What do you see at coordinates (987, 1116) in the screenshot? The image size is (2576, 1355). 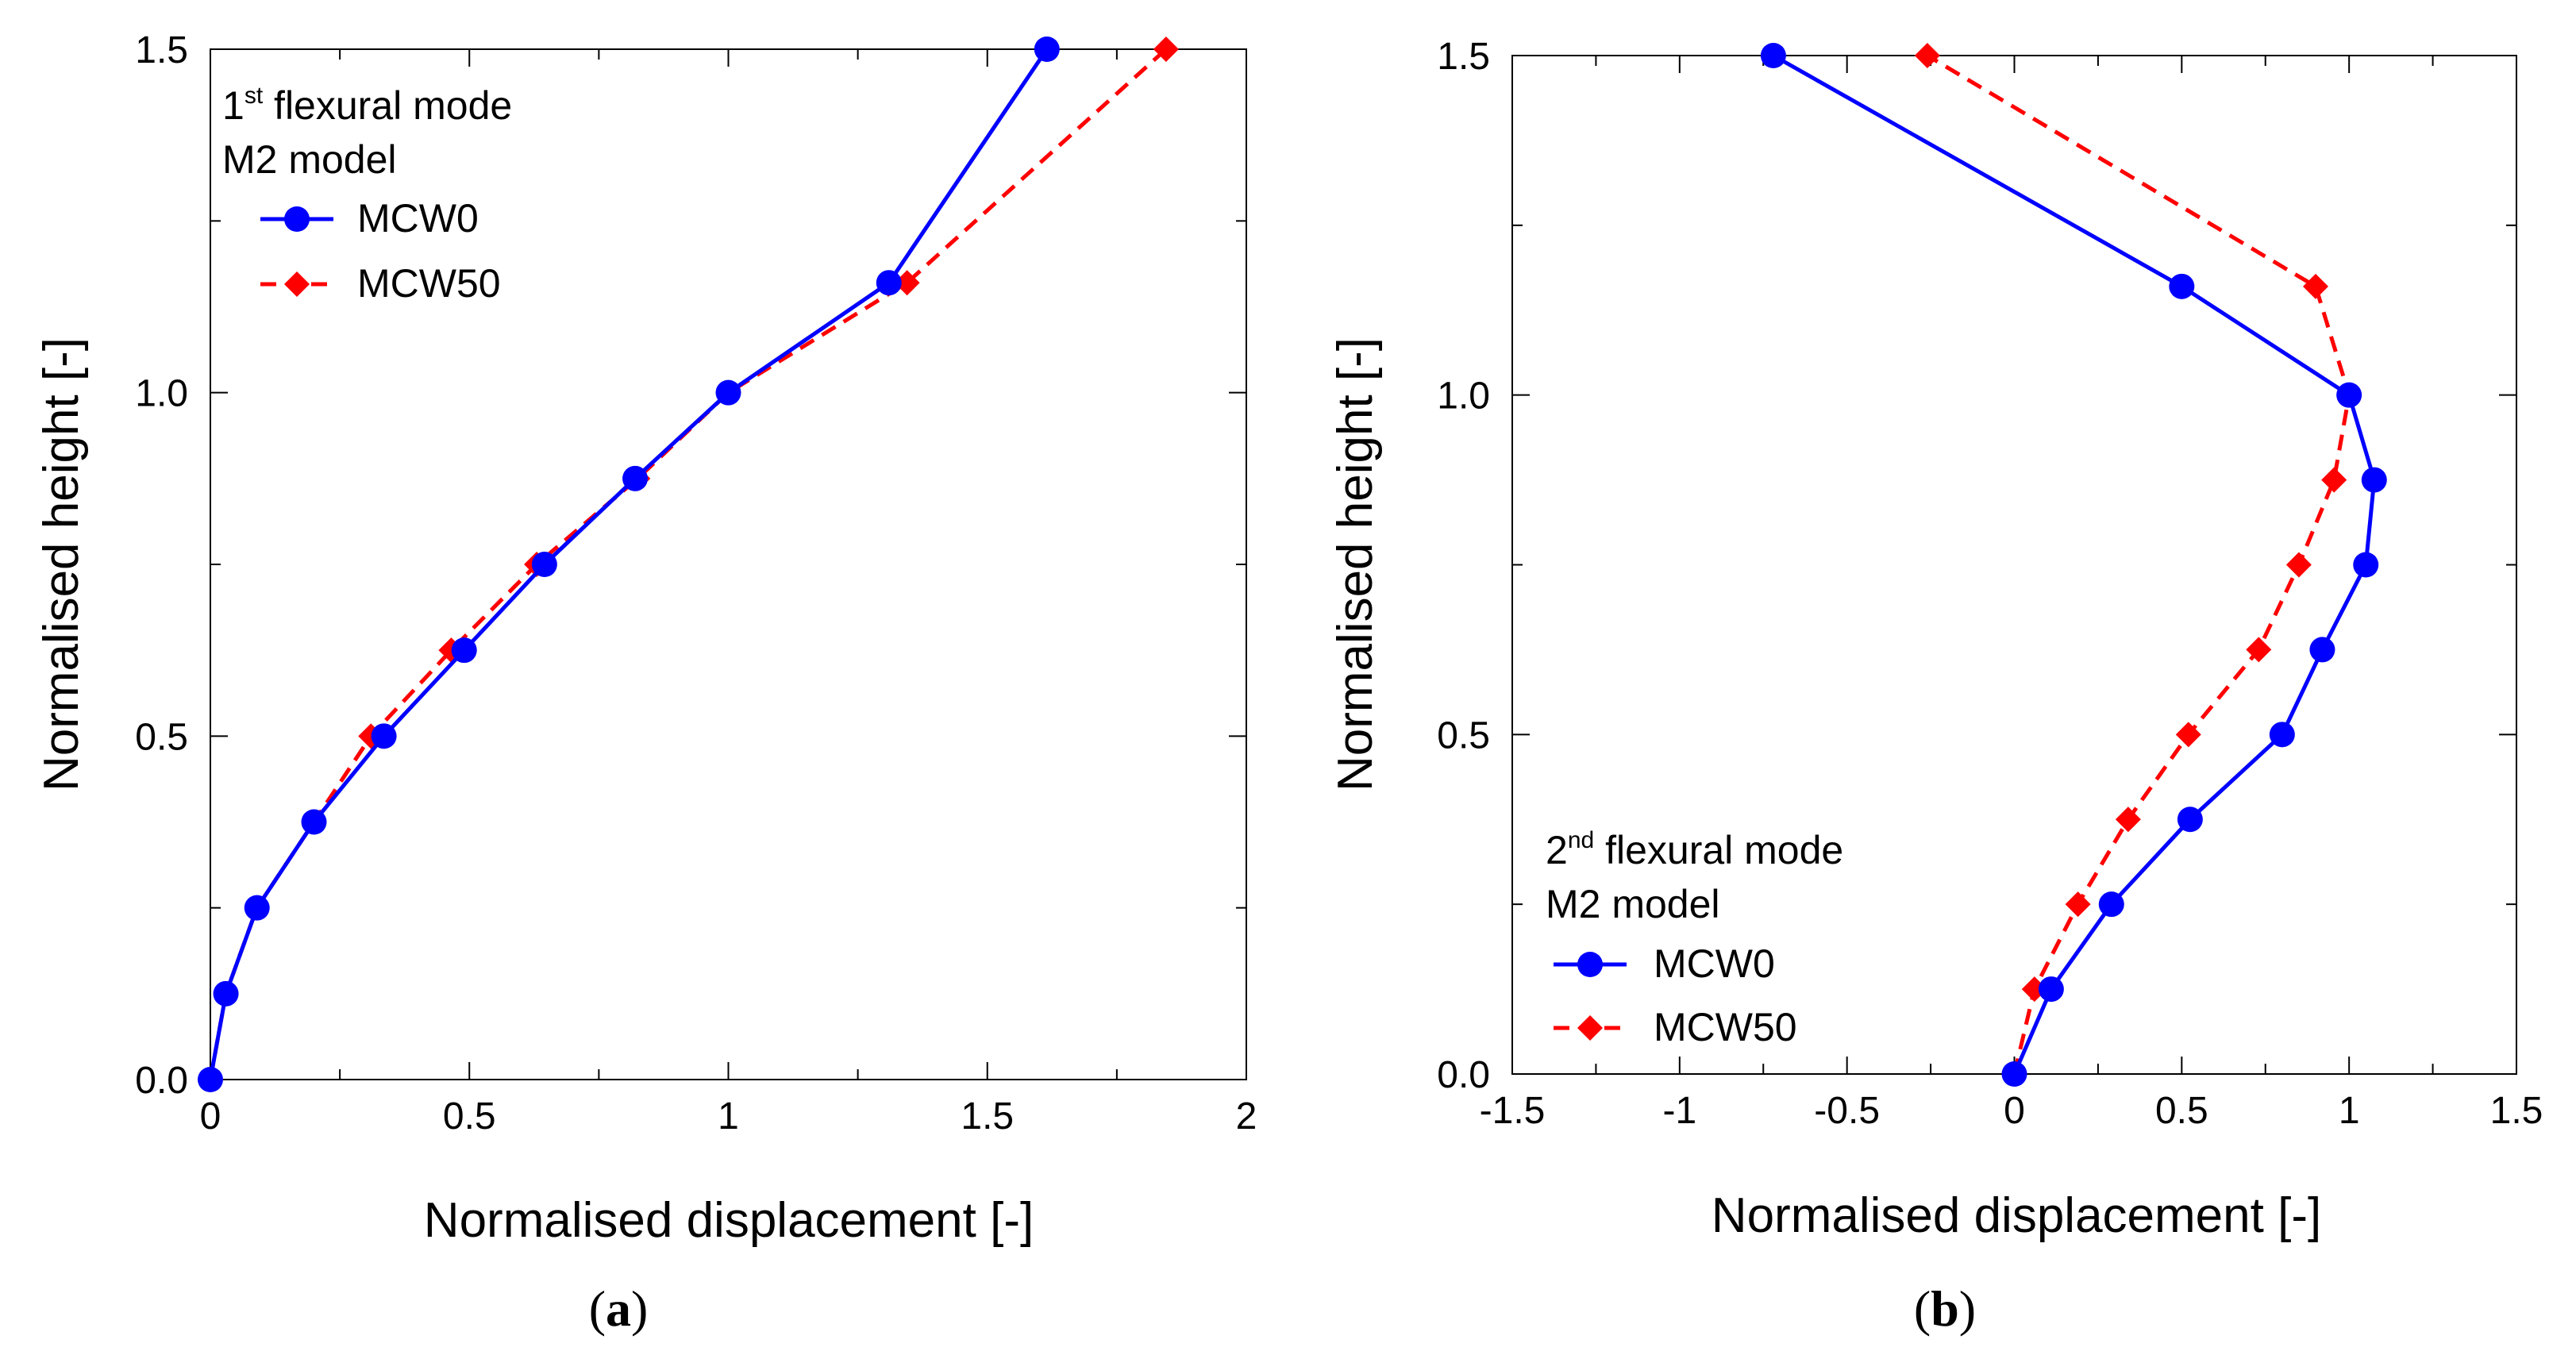 I see `panel-a-x-tick-label: 1.5` at bounding box center [987, 1116].